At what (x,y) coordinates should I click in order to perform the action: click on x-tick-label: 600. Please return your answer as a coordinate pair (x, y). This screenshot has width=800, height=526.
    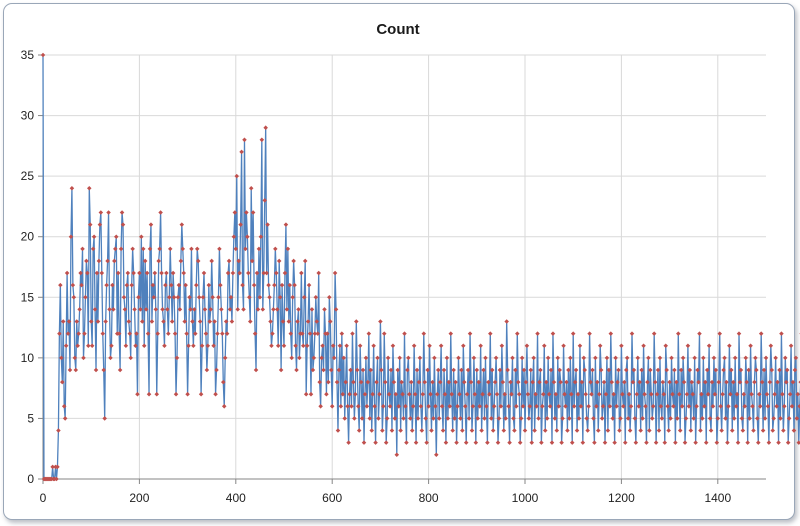
    Looking at the image, I should click on (332, 498).